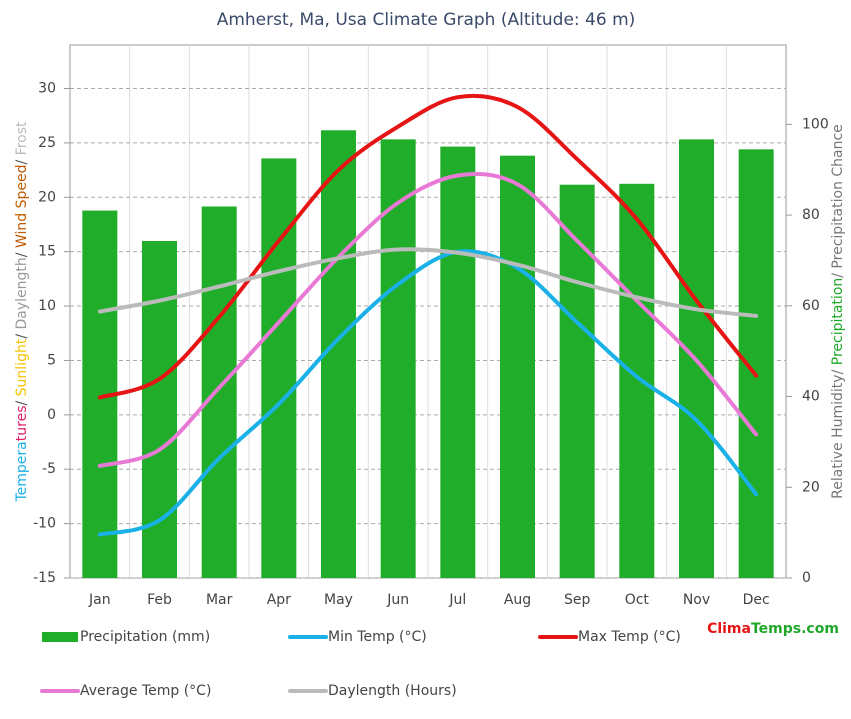 The width and height of the screenshot is (851, 719). What do you see at coordinates (838, 201) in the screenshot?
I see `y2-axis-title-part: / Precipitation Chance` at bounding box center [838, 201].